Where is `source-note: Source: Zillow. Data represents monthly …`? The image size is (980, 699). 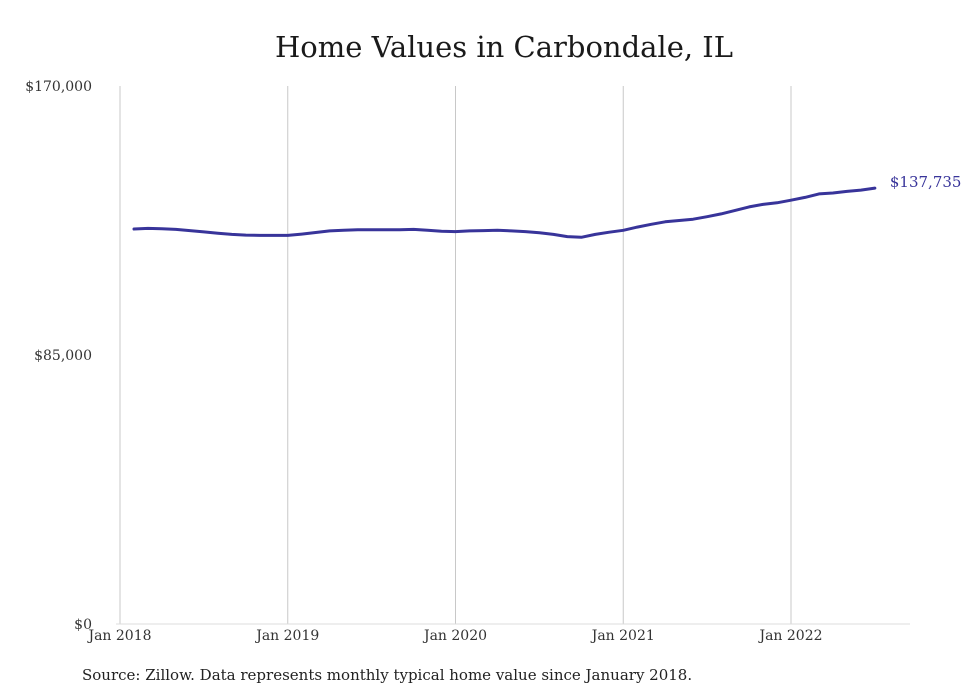
source-note: Source: Zillow. Data represents monthly … is located at coordinates (387, 675).